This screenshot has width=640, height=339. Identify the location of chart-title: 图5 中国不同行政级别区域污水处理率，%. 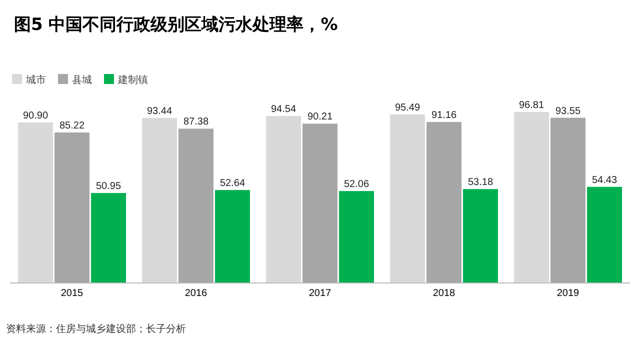
(176, 25).